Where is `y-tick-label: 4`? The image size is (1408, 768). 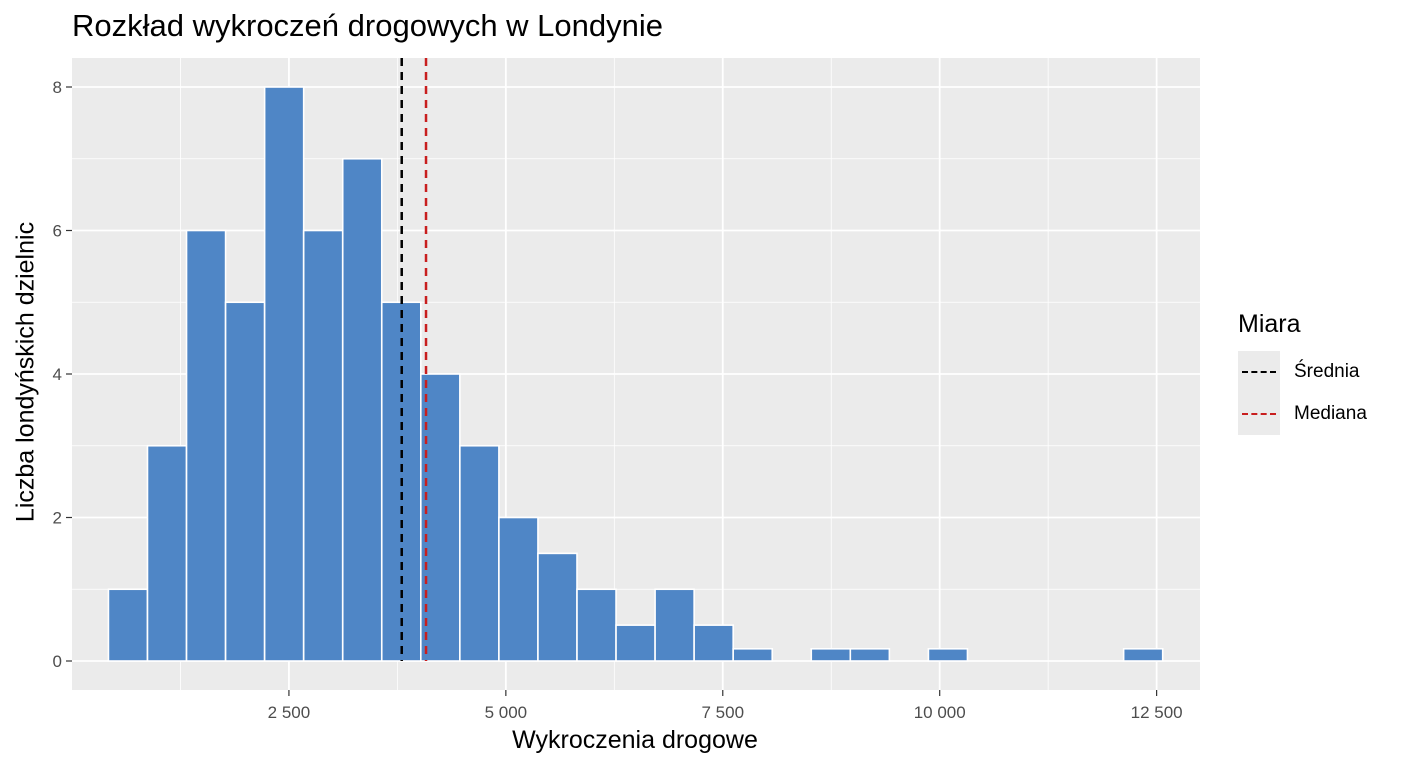 y-tick-label: 4 is located at coordinates (57, 374).